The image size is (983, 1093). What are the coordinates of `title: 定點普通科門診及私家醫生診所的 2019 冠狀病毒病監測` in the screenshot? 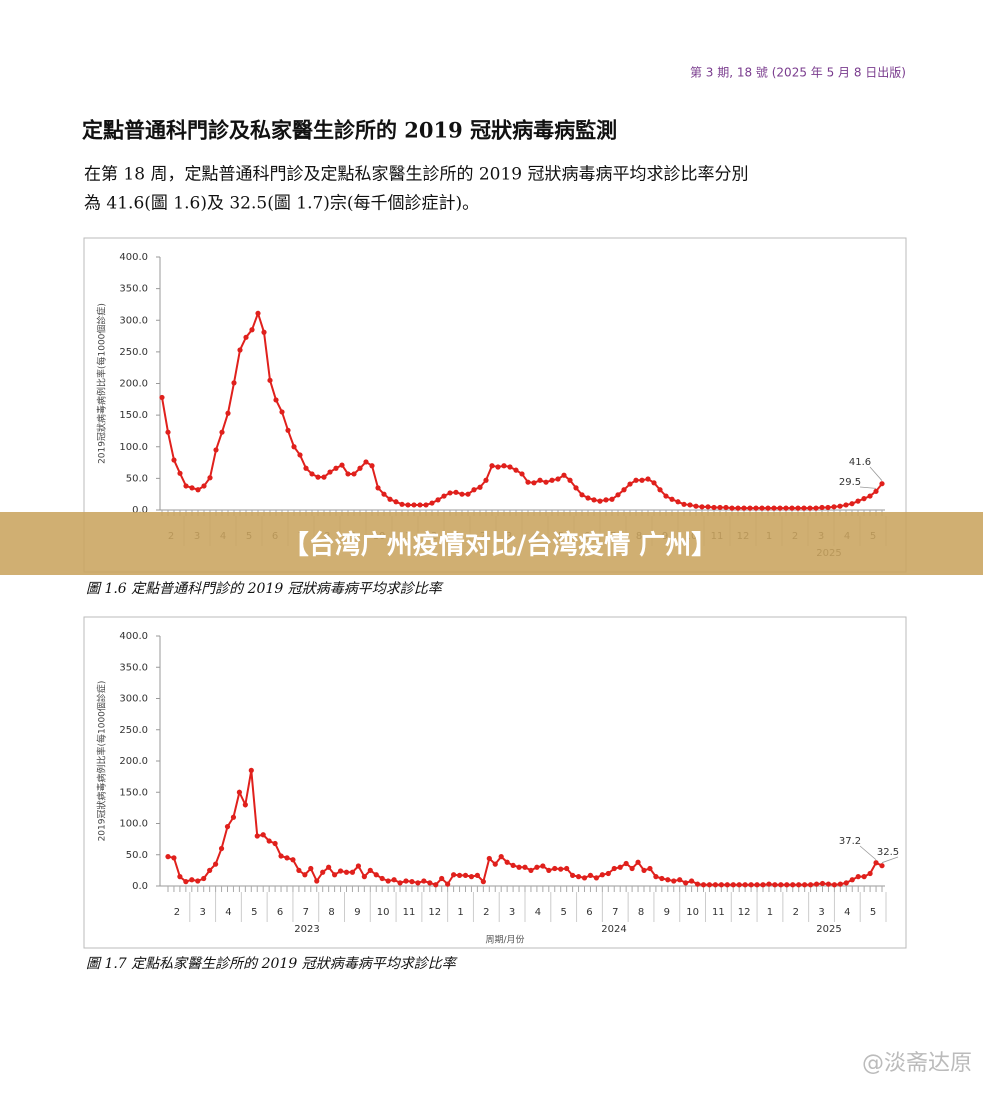 It's located at (349, 130).